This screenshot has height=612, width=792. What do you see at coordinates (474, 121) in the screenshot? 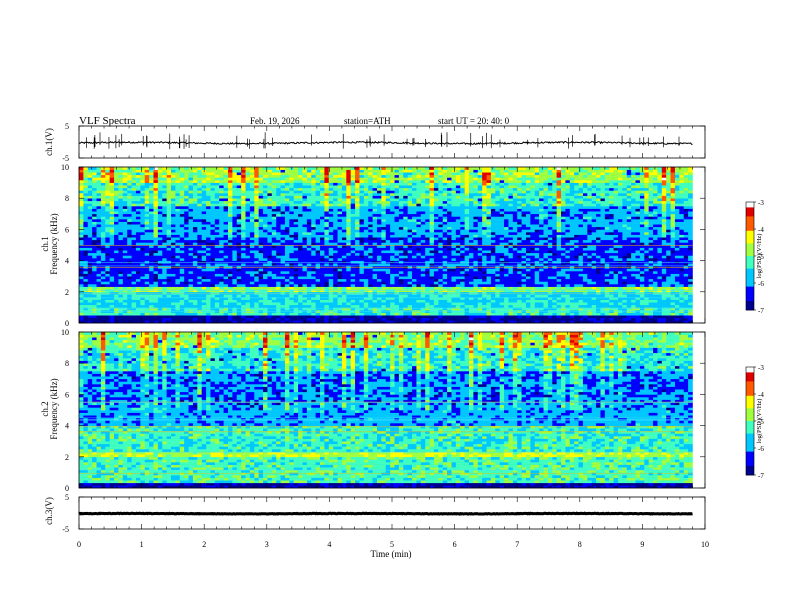
I see `start-time-label: start UT = 20: 40: 0` at bounding box center [474, 121].